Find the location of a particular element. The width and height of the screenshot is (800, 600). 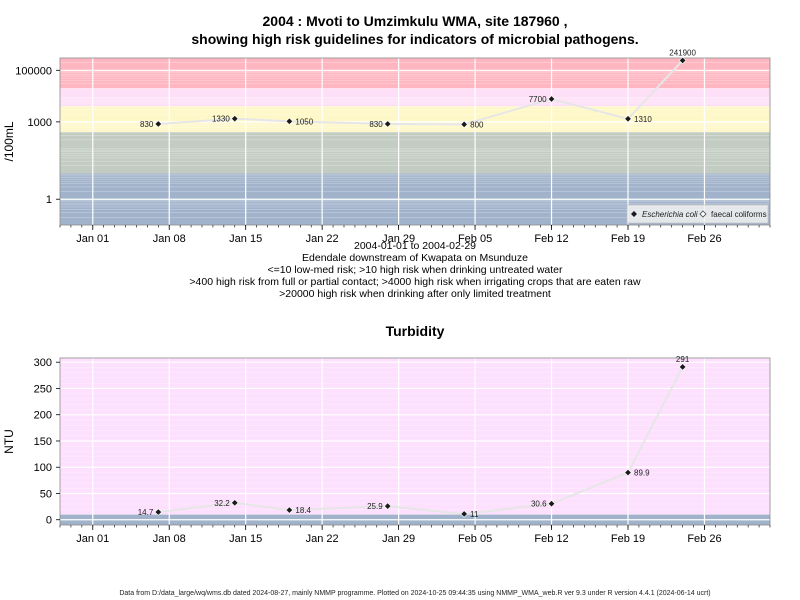

ecoli-ylabel: /100mL is located at coordinates (9, 141).